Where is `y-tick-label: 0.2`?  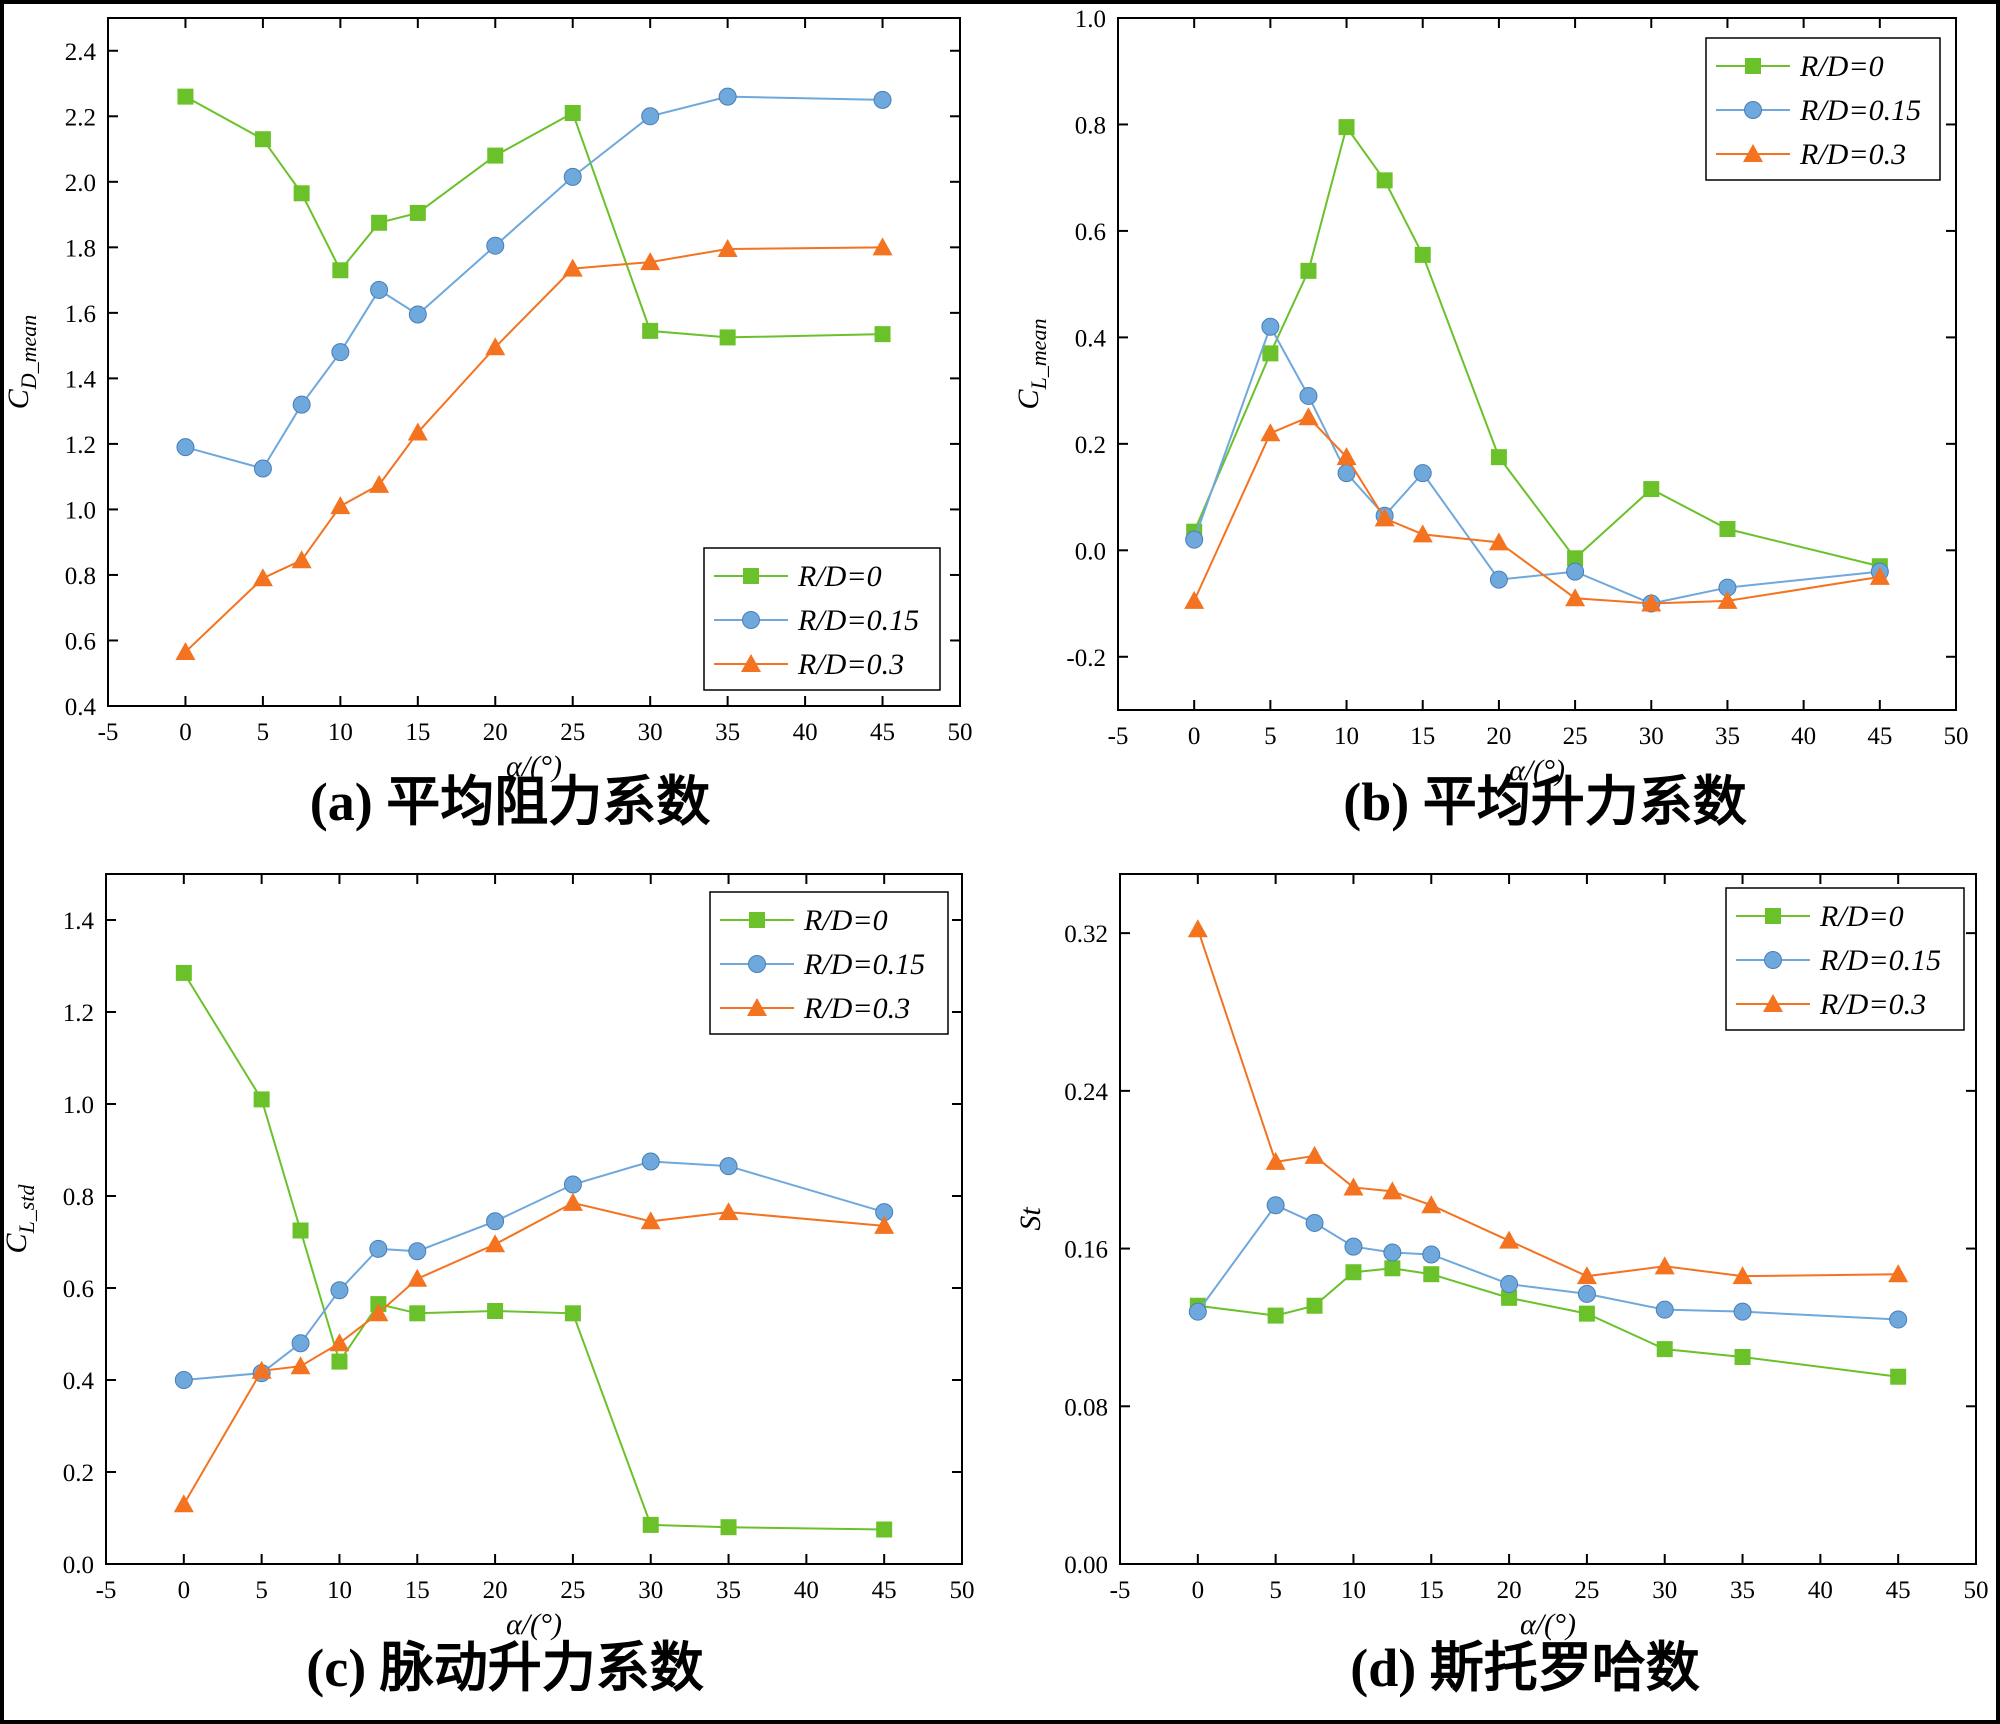 y-tick-label: 0.2 is located at coordinates (1090, 445).